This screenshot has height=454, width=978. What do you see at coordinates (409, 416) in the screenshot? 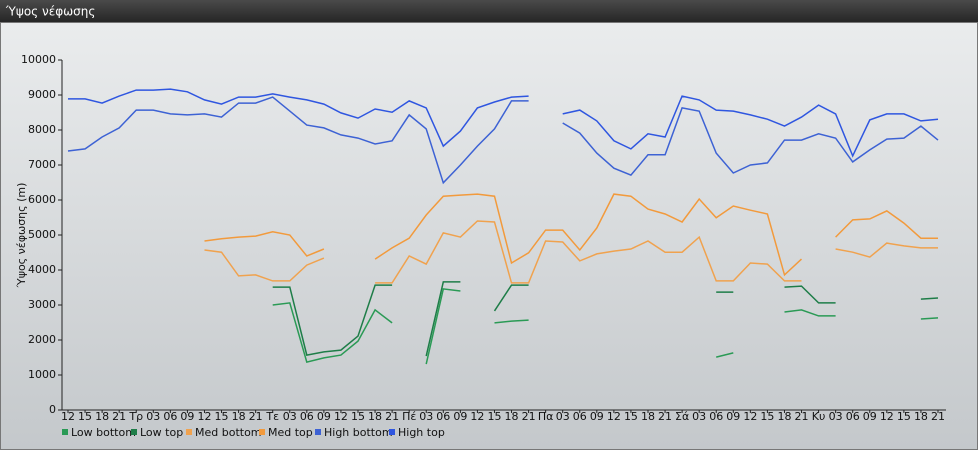
I see `x-tick-label: Πέ` at bounding box center [409, 416].